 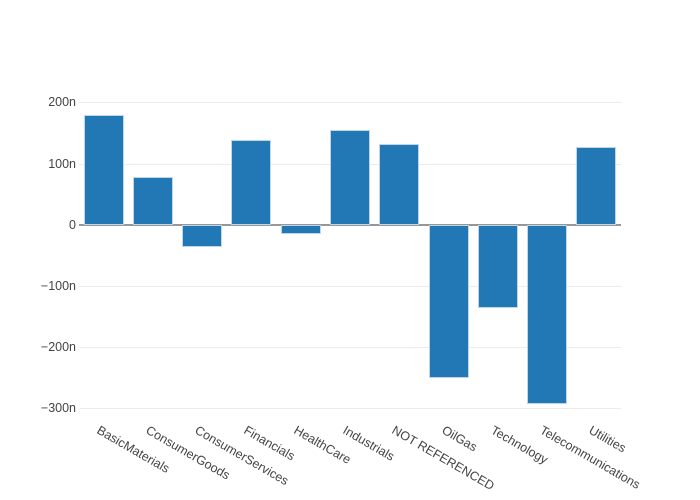 I want to click on zero-line, so click(x=350, y=224).